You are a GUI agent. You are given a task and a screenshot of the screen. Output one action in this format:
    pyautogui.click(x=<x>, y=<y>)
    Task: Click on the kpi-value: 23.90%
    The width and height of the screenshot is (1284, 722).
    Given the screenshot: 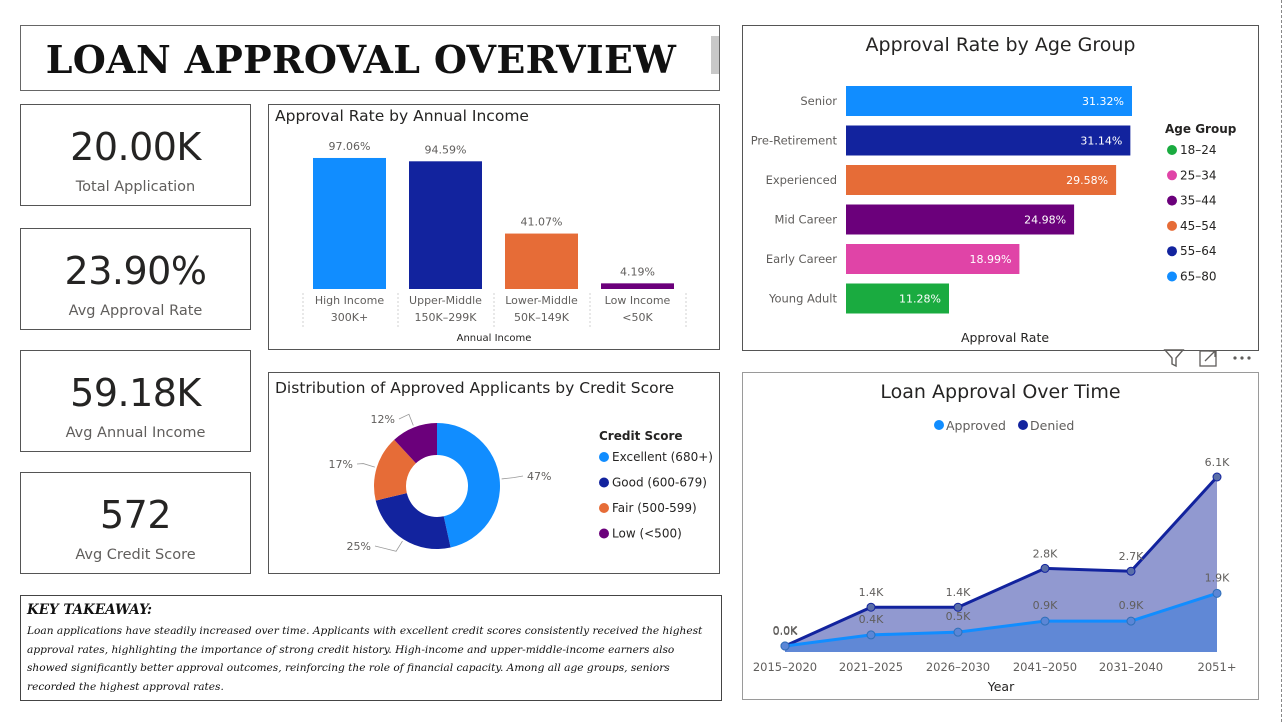 What is the action you would take?
    pyautogui.click(x=135, y=271)
    